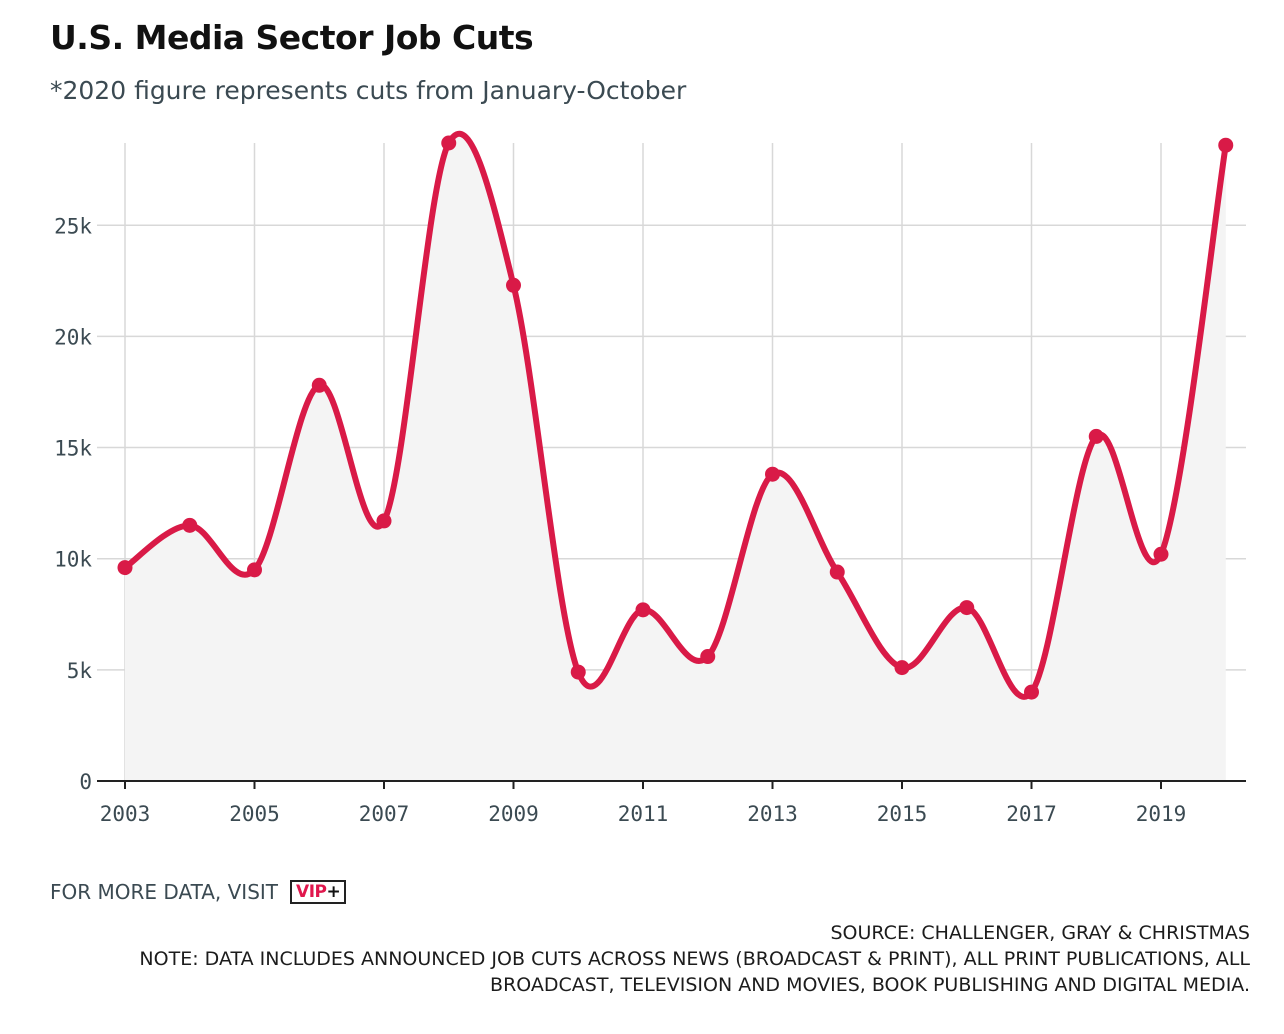  What do you see at coordinates (1031, 814) in the screenshot?
I see `x-tick-label-2017: 2017` at bounding box center [1031, 814].